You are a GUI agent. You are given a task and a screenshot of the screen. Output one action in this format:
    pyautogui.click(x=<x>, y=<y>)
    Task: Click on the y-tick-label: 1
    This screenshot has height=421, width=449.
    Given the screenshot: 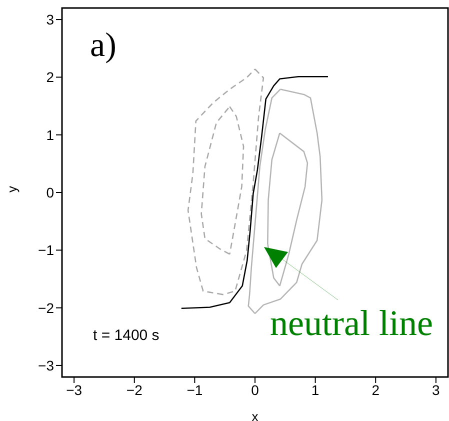 What is the action you would take?
    pyautogui.click(x=50, y=134)
    